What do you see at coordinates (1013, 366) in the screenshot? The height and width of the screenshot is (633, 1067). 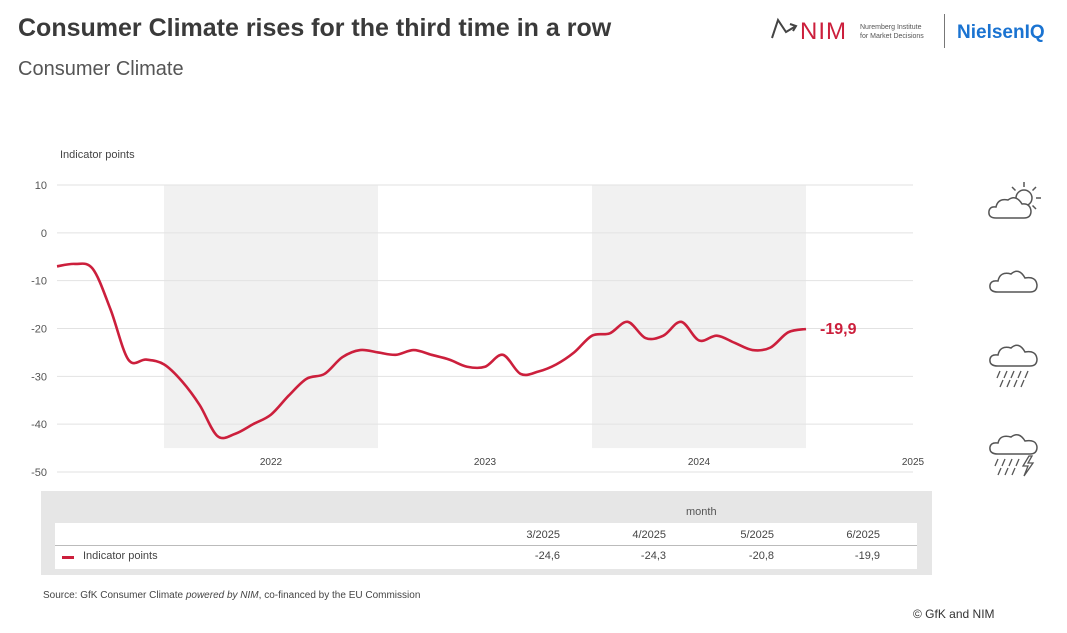 I see `rain-cloud-icon` at bounding box center [1013, 366].